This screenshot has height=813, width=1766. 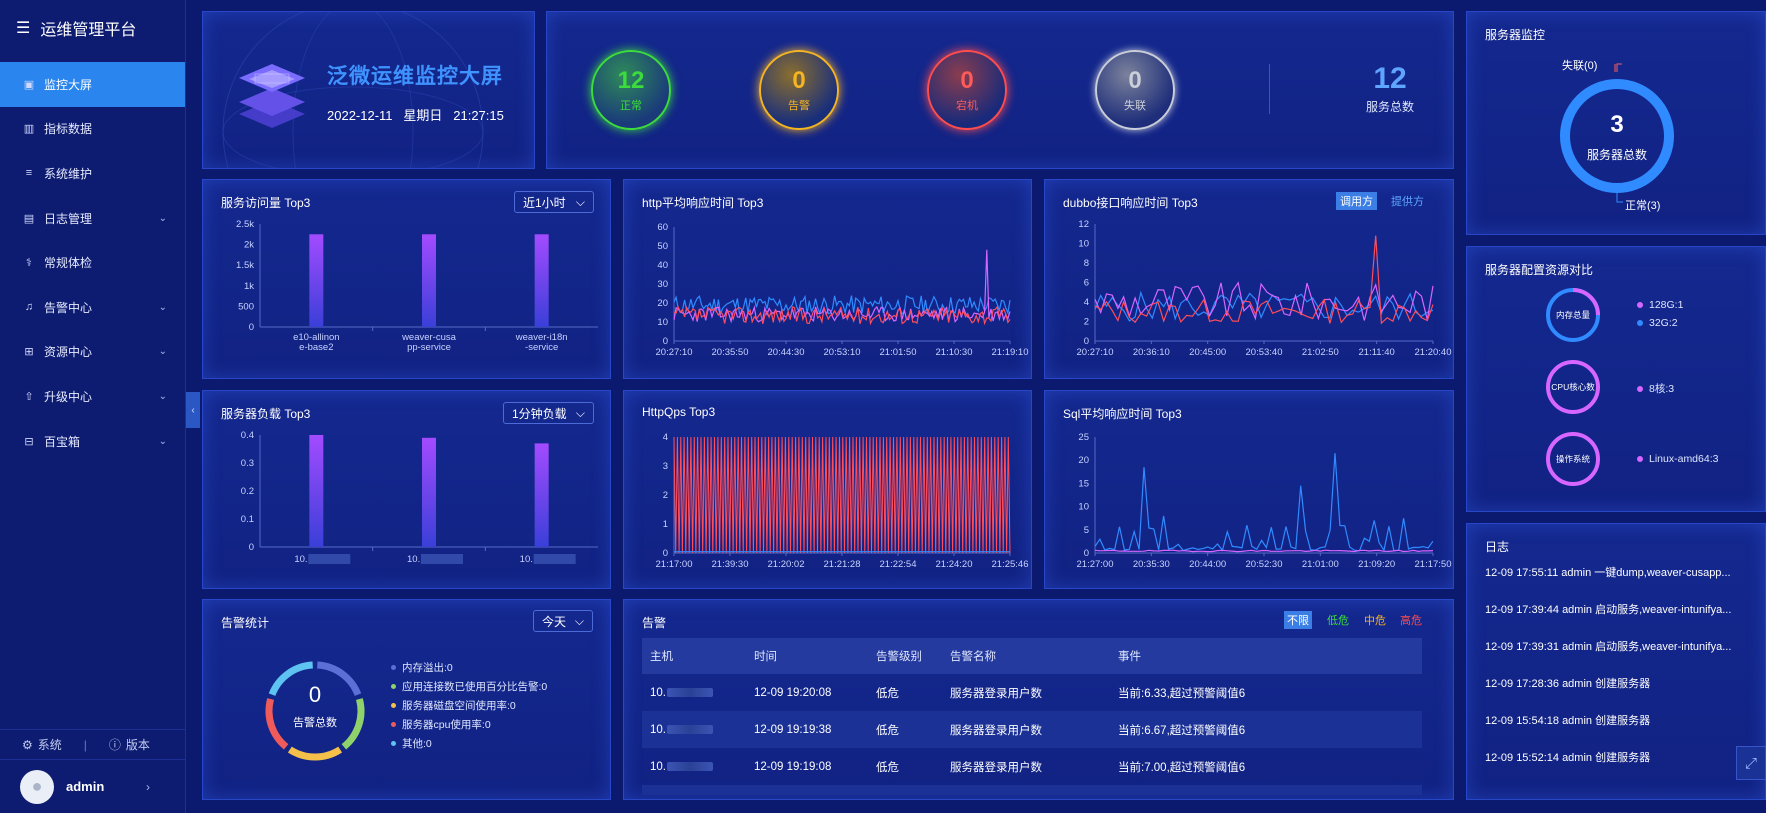 I want to click on sidebar-item-0: ▣ 监控大屏, so click(x=92, y=84).